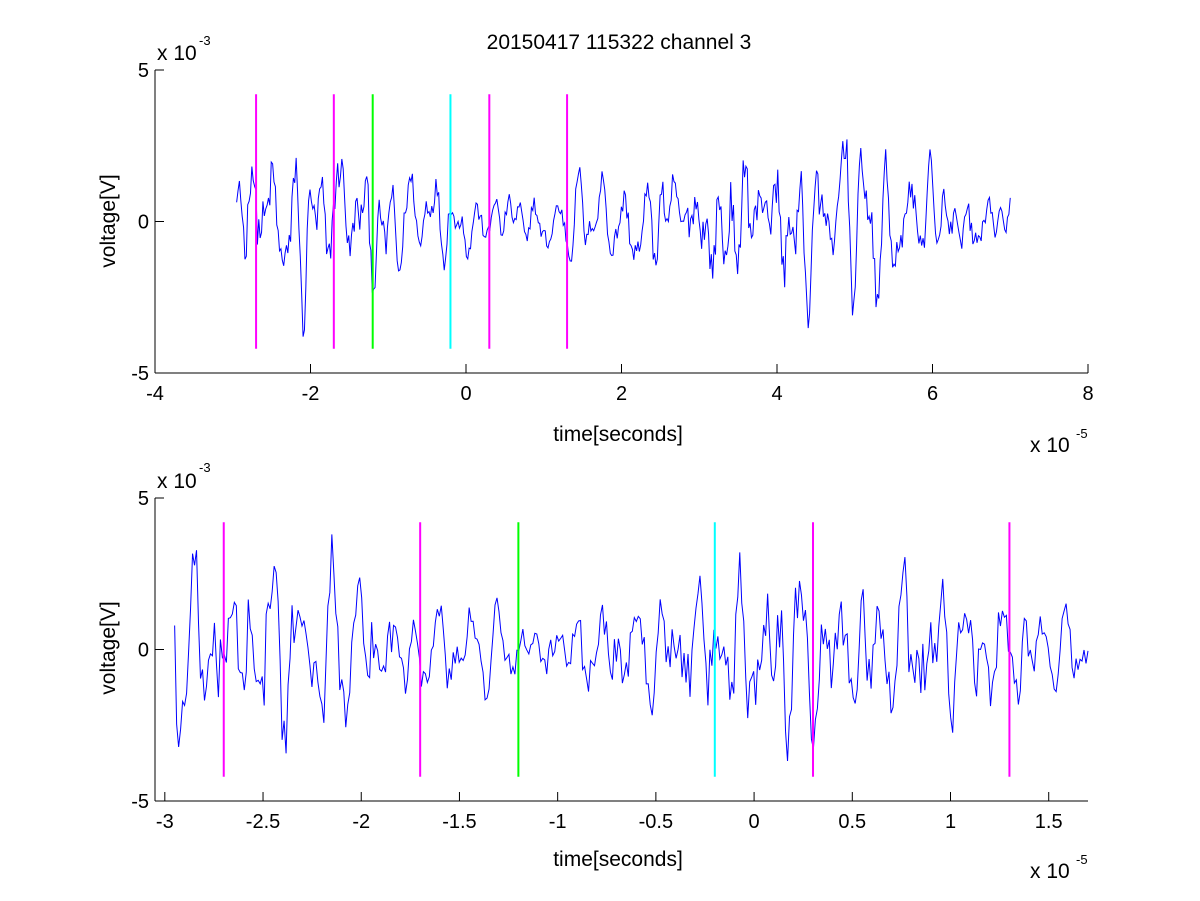 Image resolution: width=1200 pixels, height=901 pixels. What do you see at coordinates (361, 822) in the screenshot?
I see `bottom-x-tick-label-2: -2` at bounding box center [361, 822].